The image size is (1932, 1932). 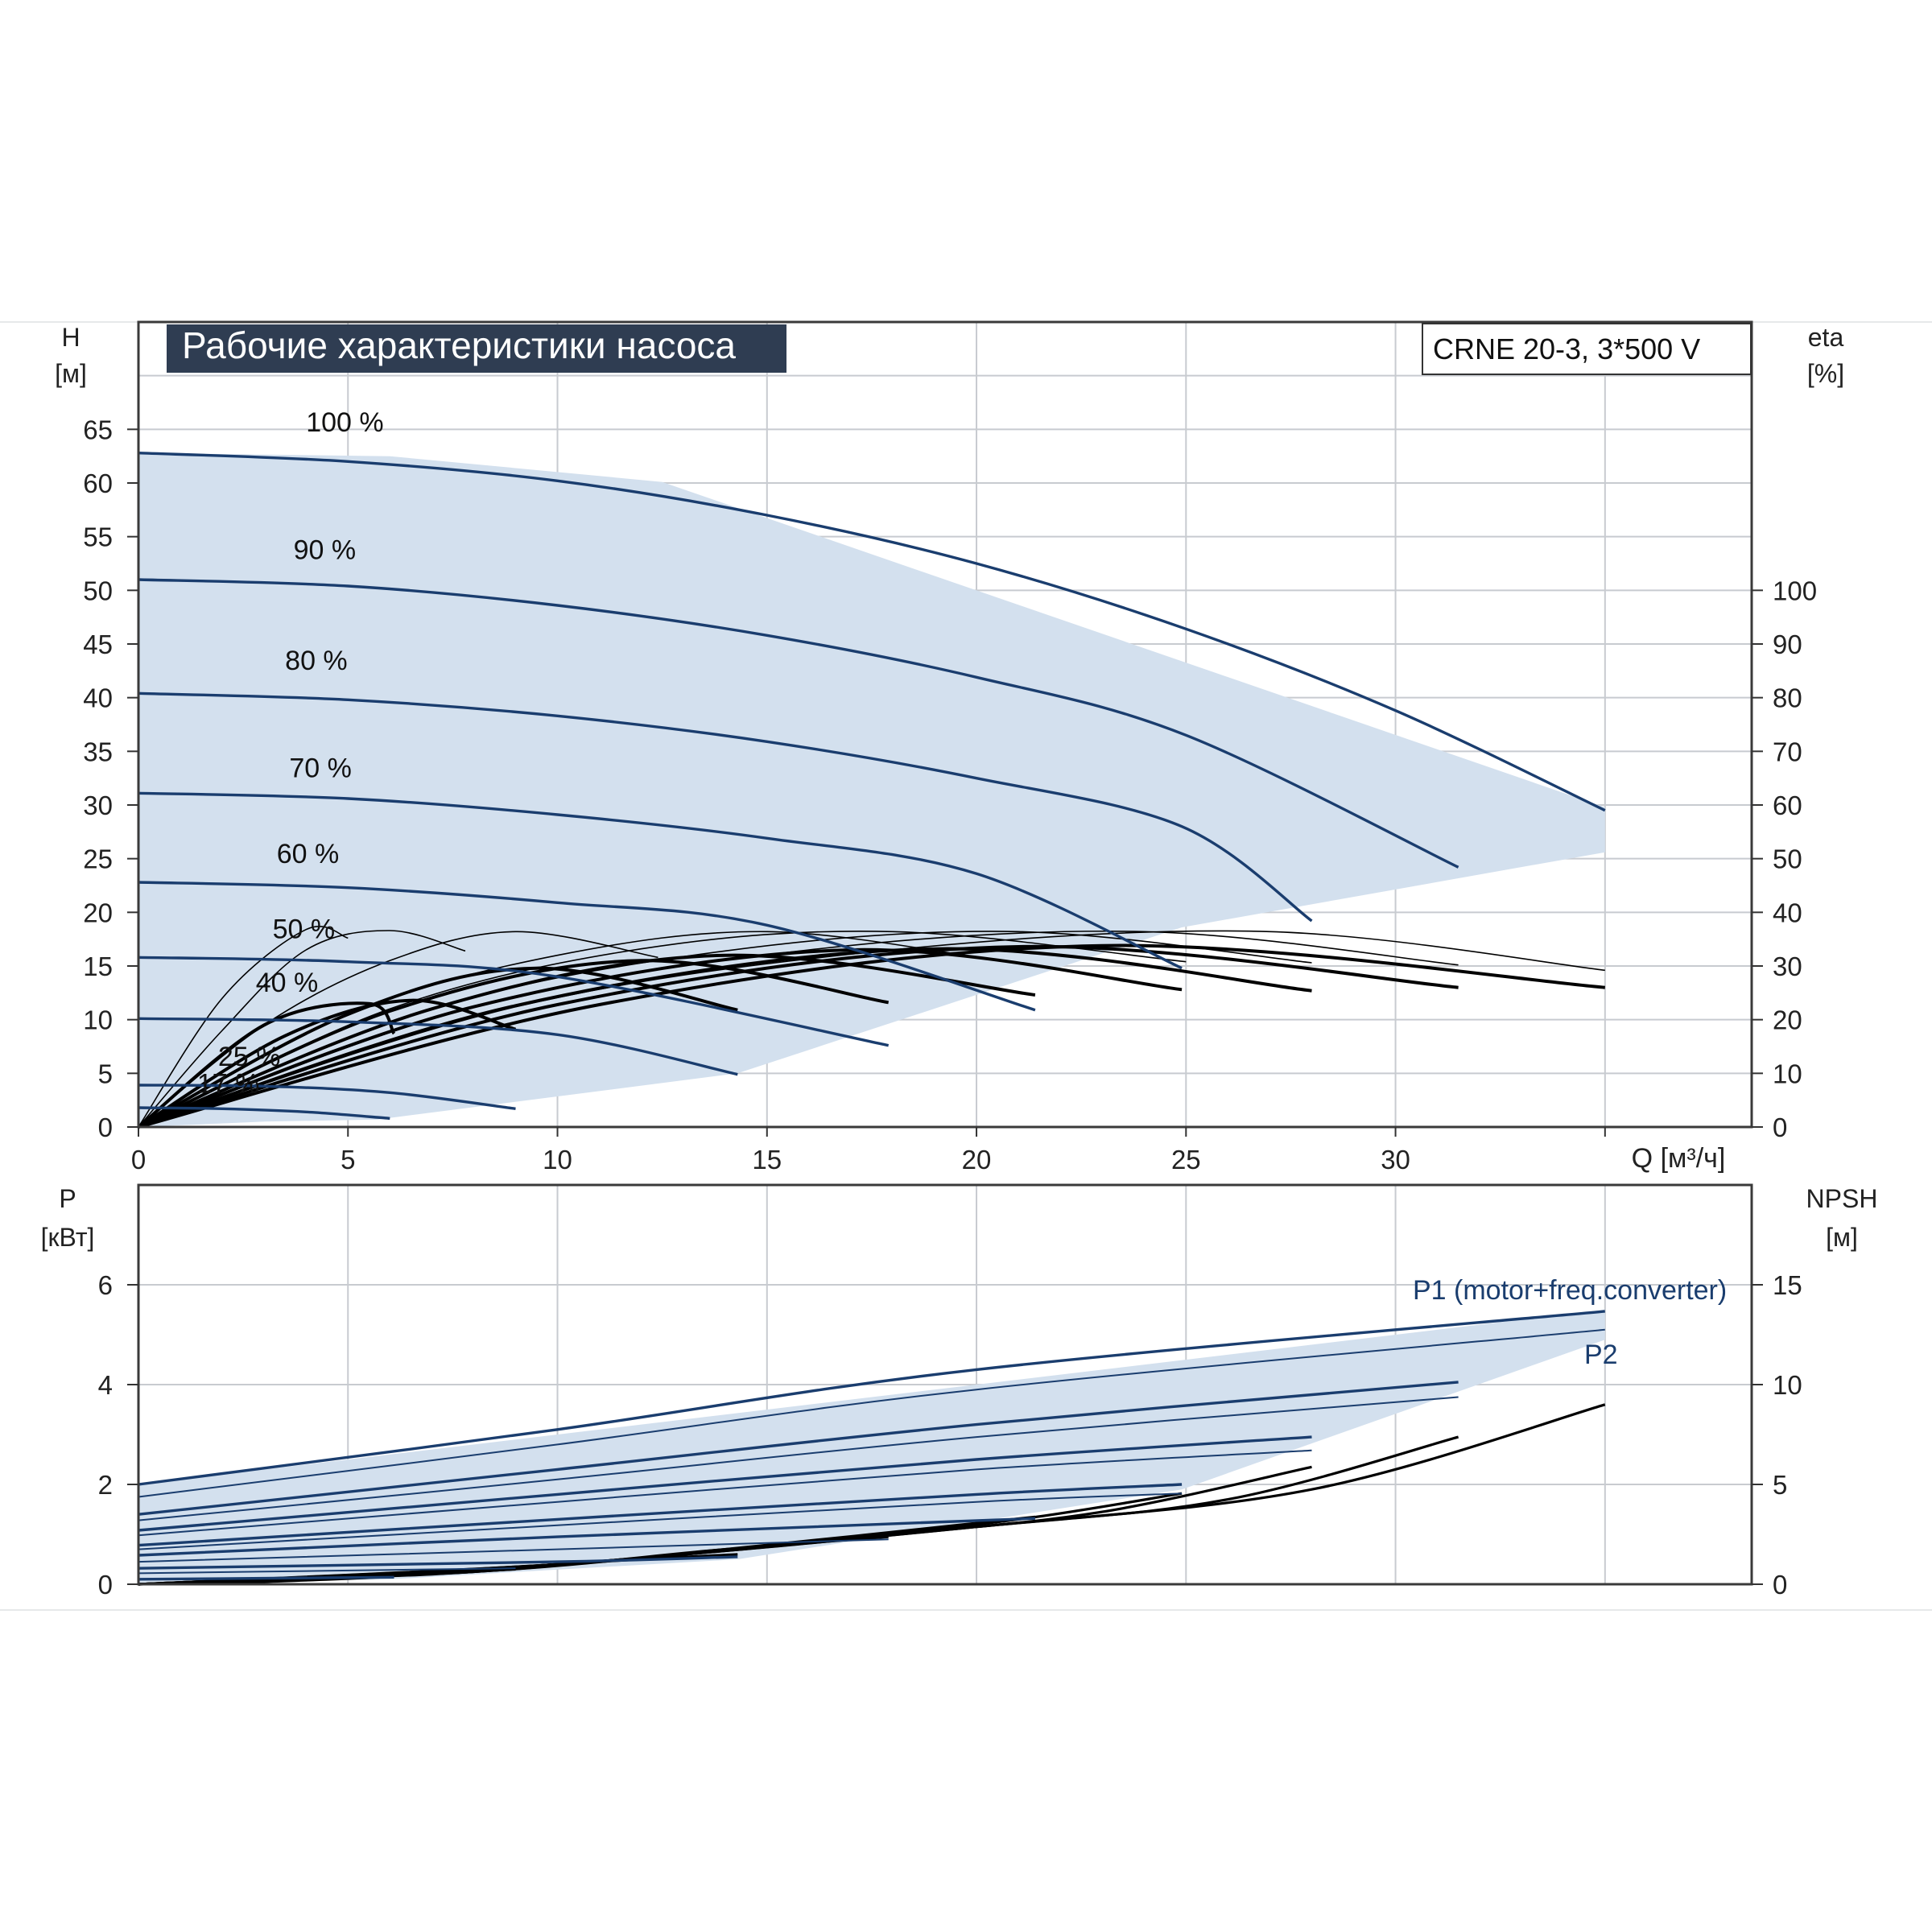 I want to click on y-tick-label: 15, so click(x=98, y=966).